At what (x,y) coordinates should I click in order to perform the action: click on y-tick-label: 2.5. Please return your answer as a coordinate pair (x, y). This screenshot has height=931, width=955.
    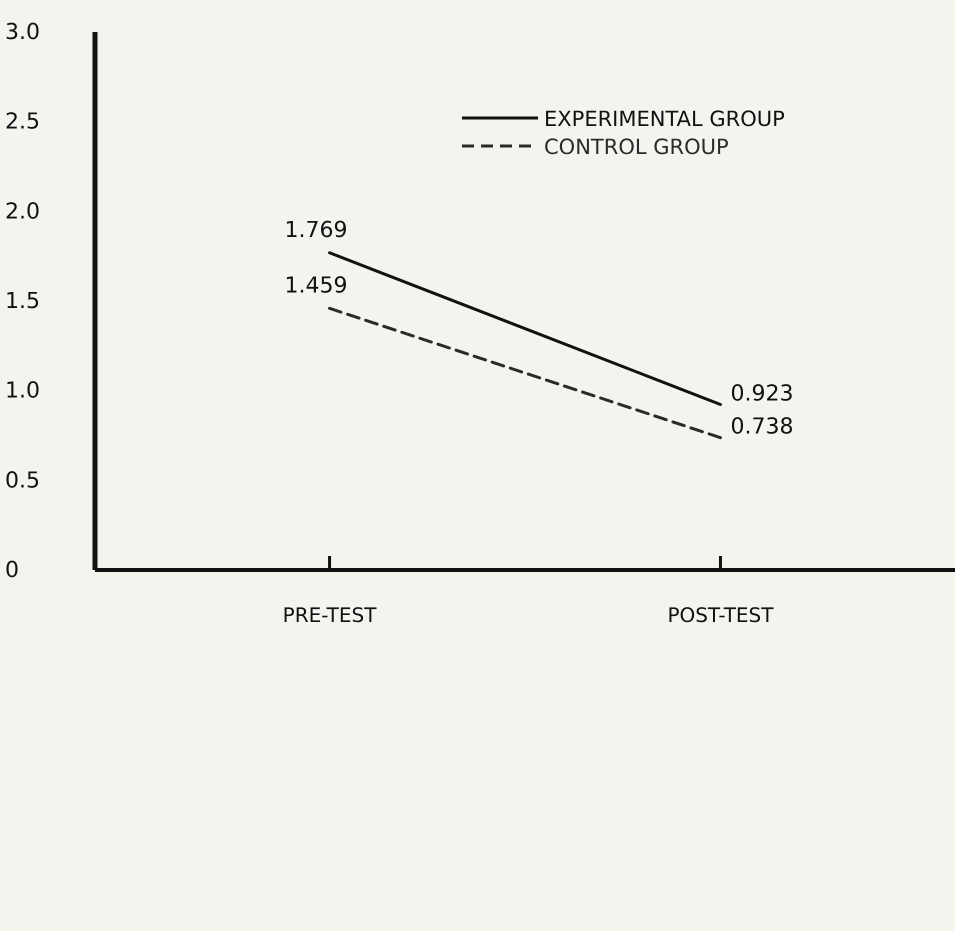
    Looking at the image, I should click on (22, 122).